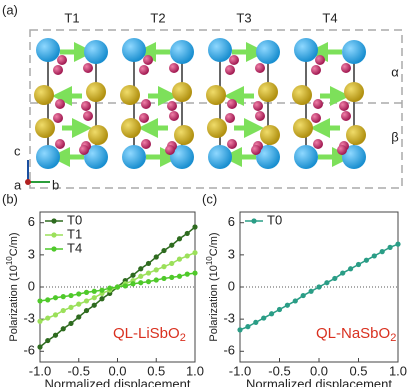 This screenshot has width=407, height=387. What do you see at coordinates (74, 233) in the screenshot?
I see `legend-label: T1` at bounding box center [74, 233].